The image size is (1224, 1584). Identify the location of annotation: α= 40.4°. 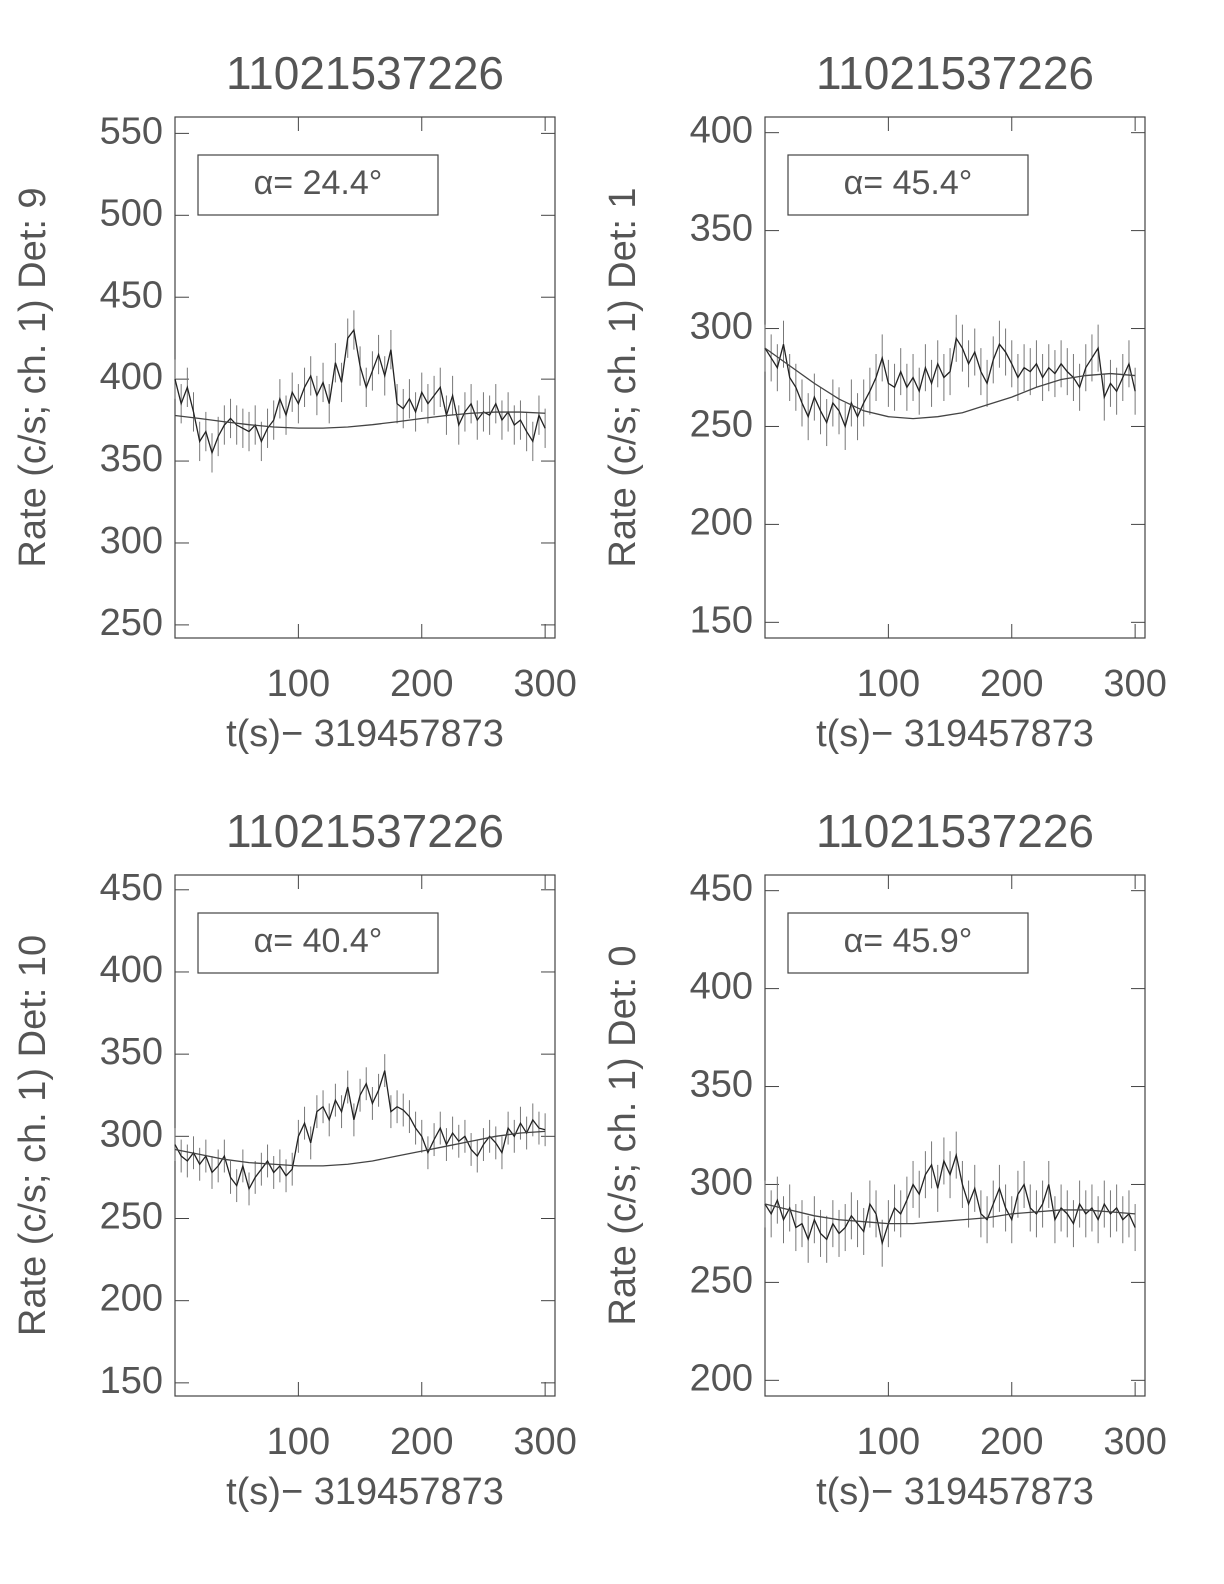
(318, 941).